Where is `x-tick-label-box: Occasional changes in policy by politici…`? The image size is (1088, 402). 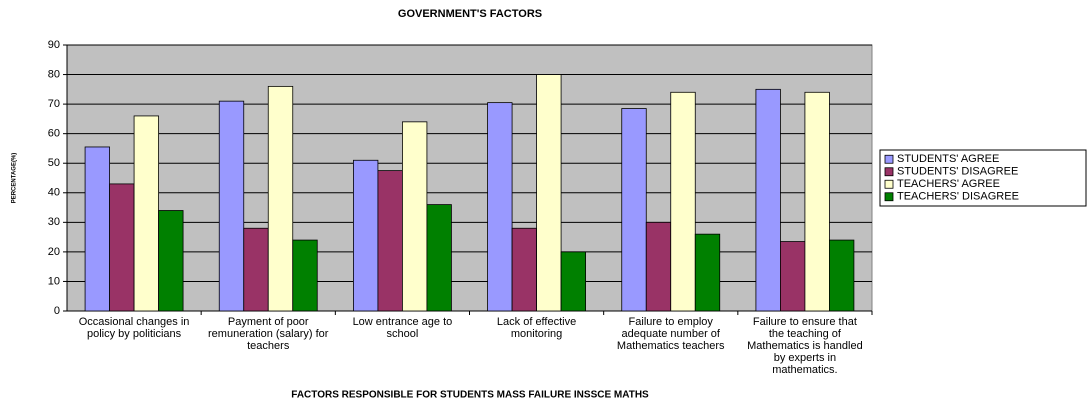
x-tick-label-box: Occasional changes in policy by politici… is located at coordinates (134, 328).